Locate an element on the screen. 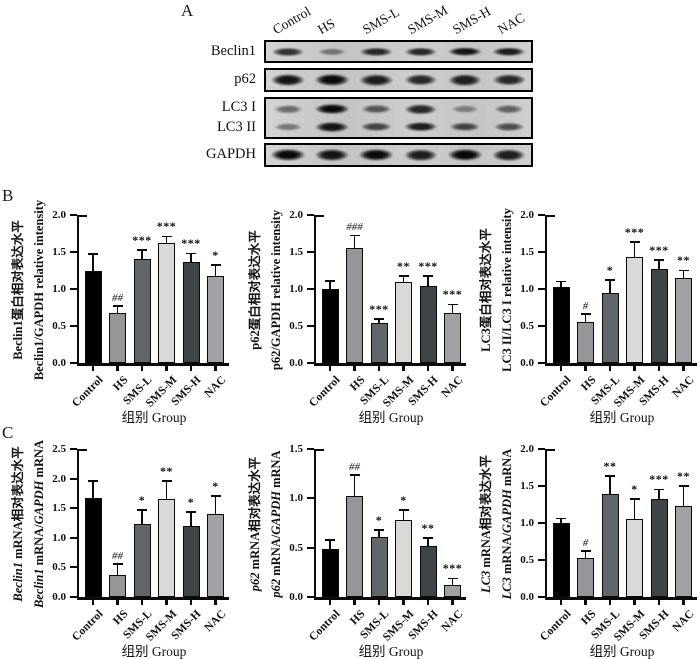 The width and height of the screenshot is (700, 659). x-axis-title: 组别 Group is located at coordinates (154, 417).